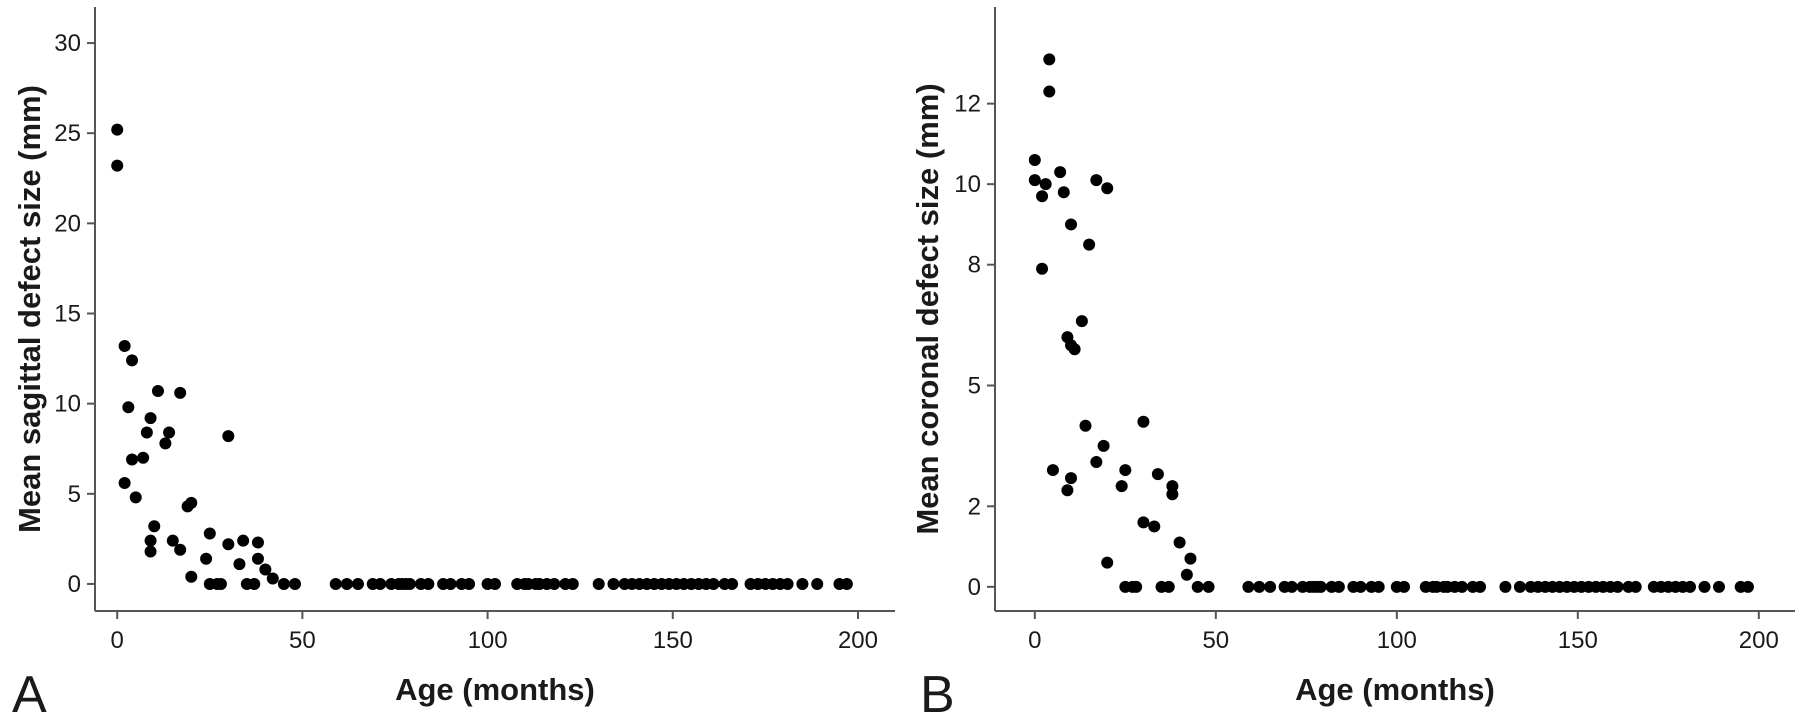 The height and width of the screenshot is (727, 1800). I want to click on panel-b-y-tick-label: 0, so click(974, 587).